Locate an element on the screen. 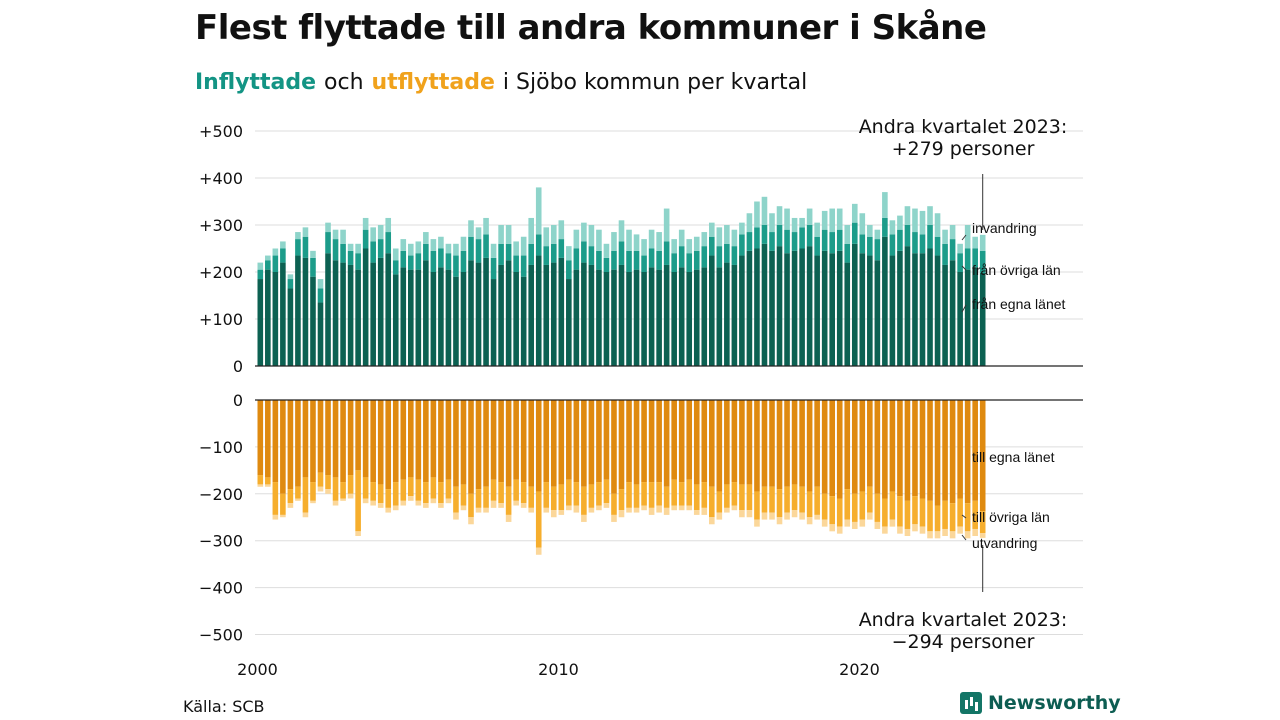  y-tick-label-out: −200 is located at coordinates (221, 494).